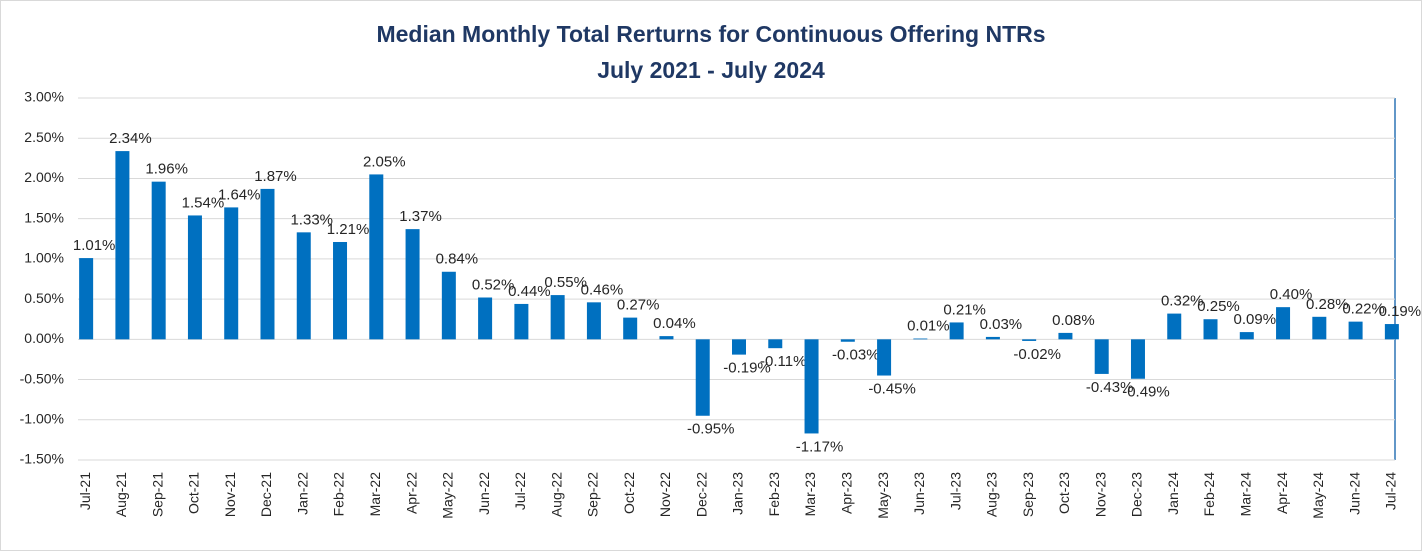 This screenshot has height=551, width=1422. What do you see at coordinates (1391, 491) in the screenshot?
I see `x-tick-label: Jul-24` at bounding box center [1391, 491].